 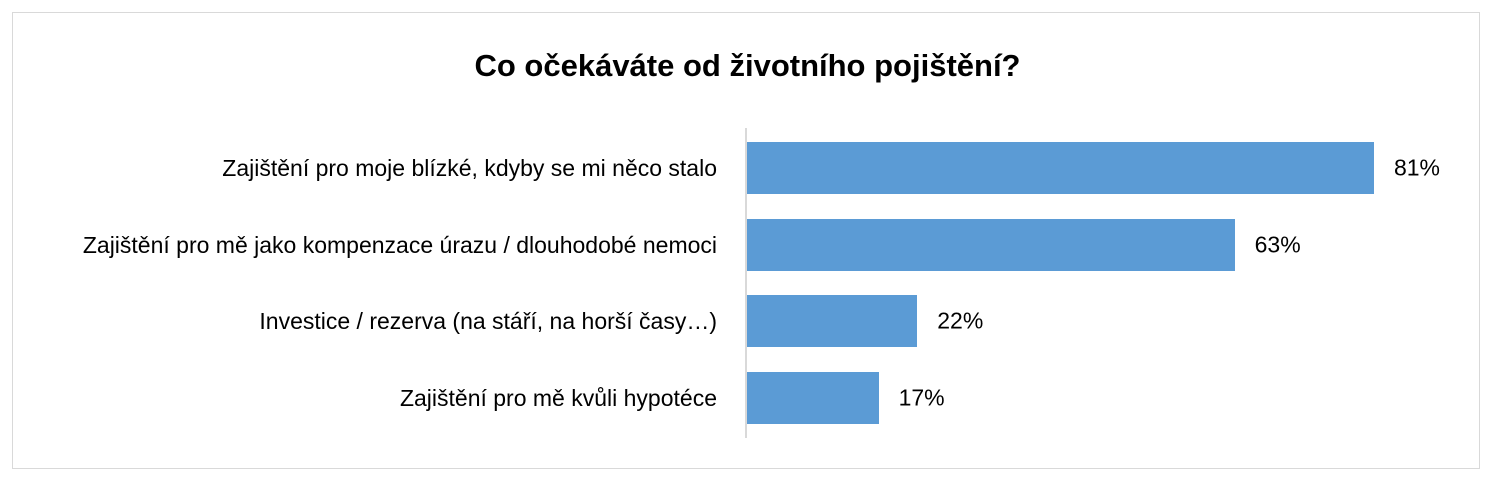 What do you see at coordinates (558, 398) in the screenshot?
I see `category-label: Zajištění pro mě kvůli hypotéce` at bounding box center [558, 398].